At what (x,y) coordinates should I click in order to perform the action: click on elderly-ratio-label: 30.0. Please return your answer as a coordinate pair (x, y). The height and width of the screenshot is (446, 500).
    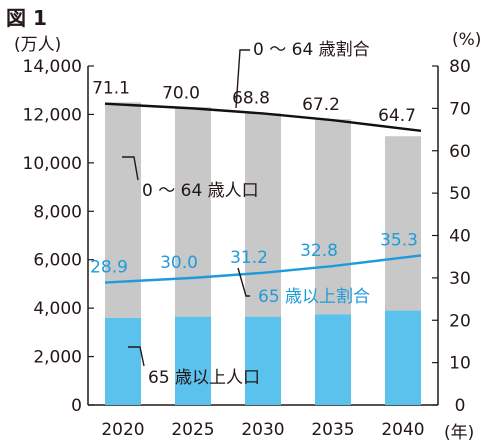
    Looking at the image, I should click on (179, 263).